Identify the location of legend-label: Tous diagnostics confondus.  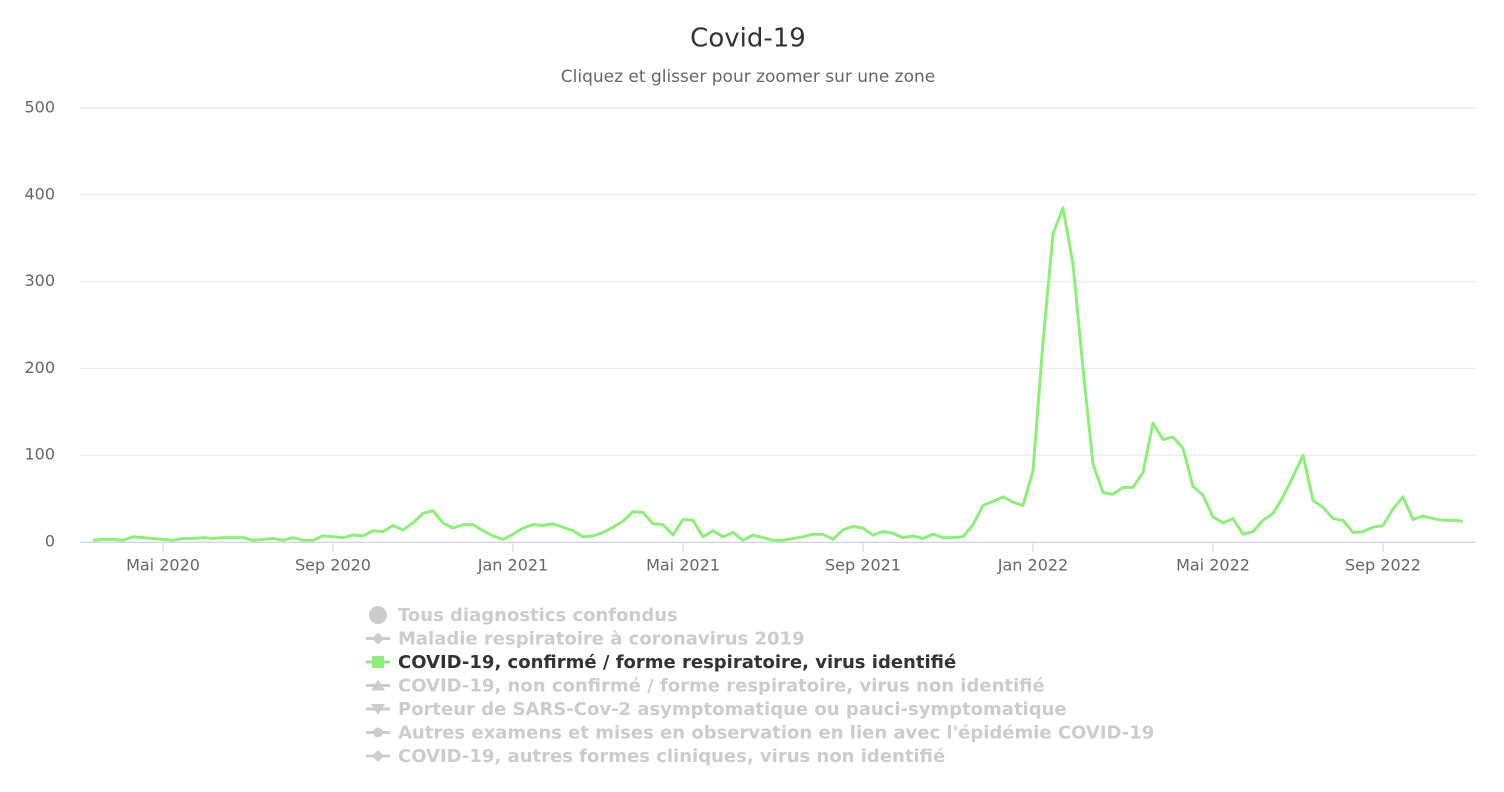
(538, 615).